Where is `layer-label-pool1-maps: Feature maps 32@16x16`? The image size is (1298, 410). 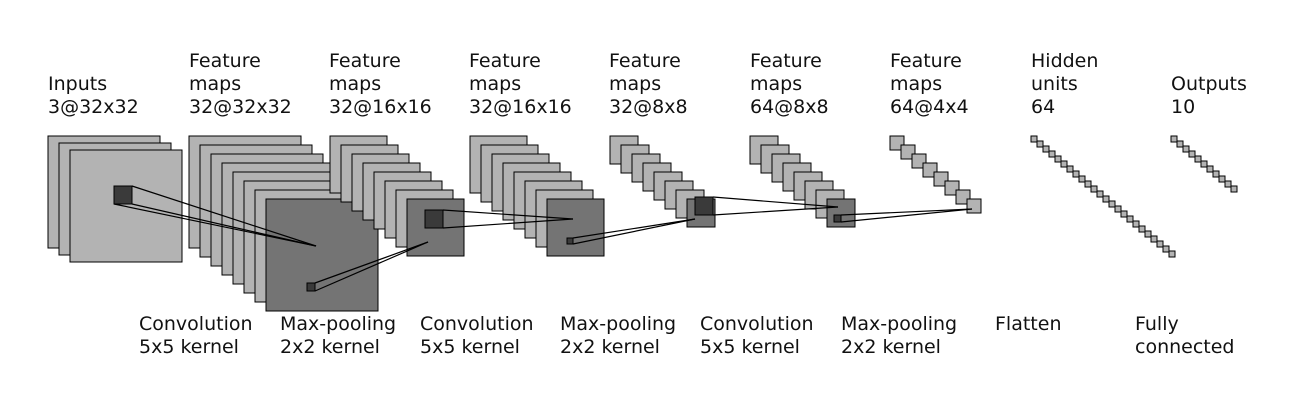
layer-label-pool1-maps: Feature maps 32@16x16 is located at coordinates (380, 84).